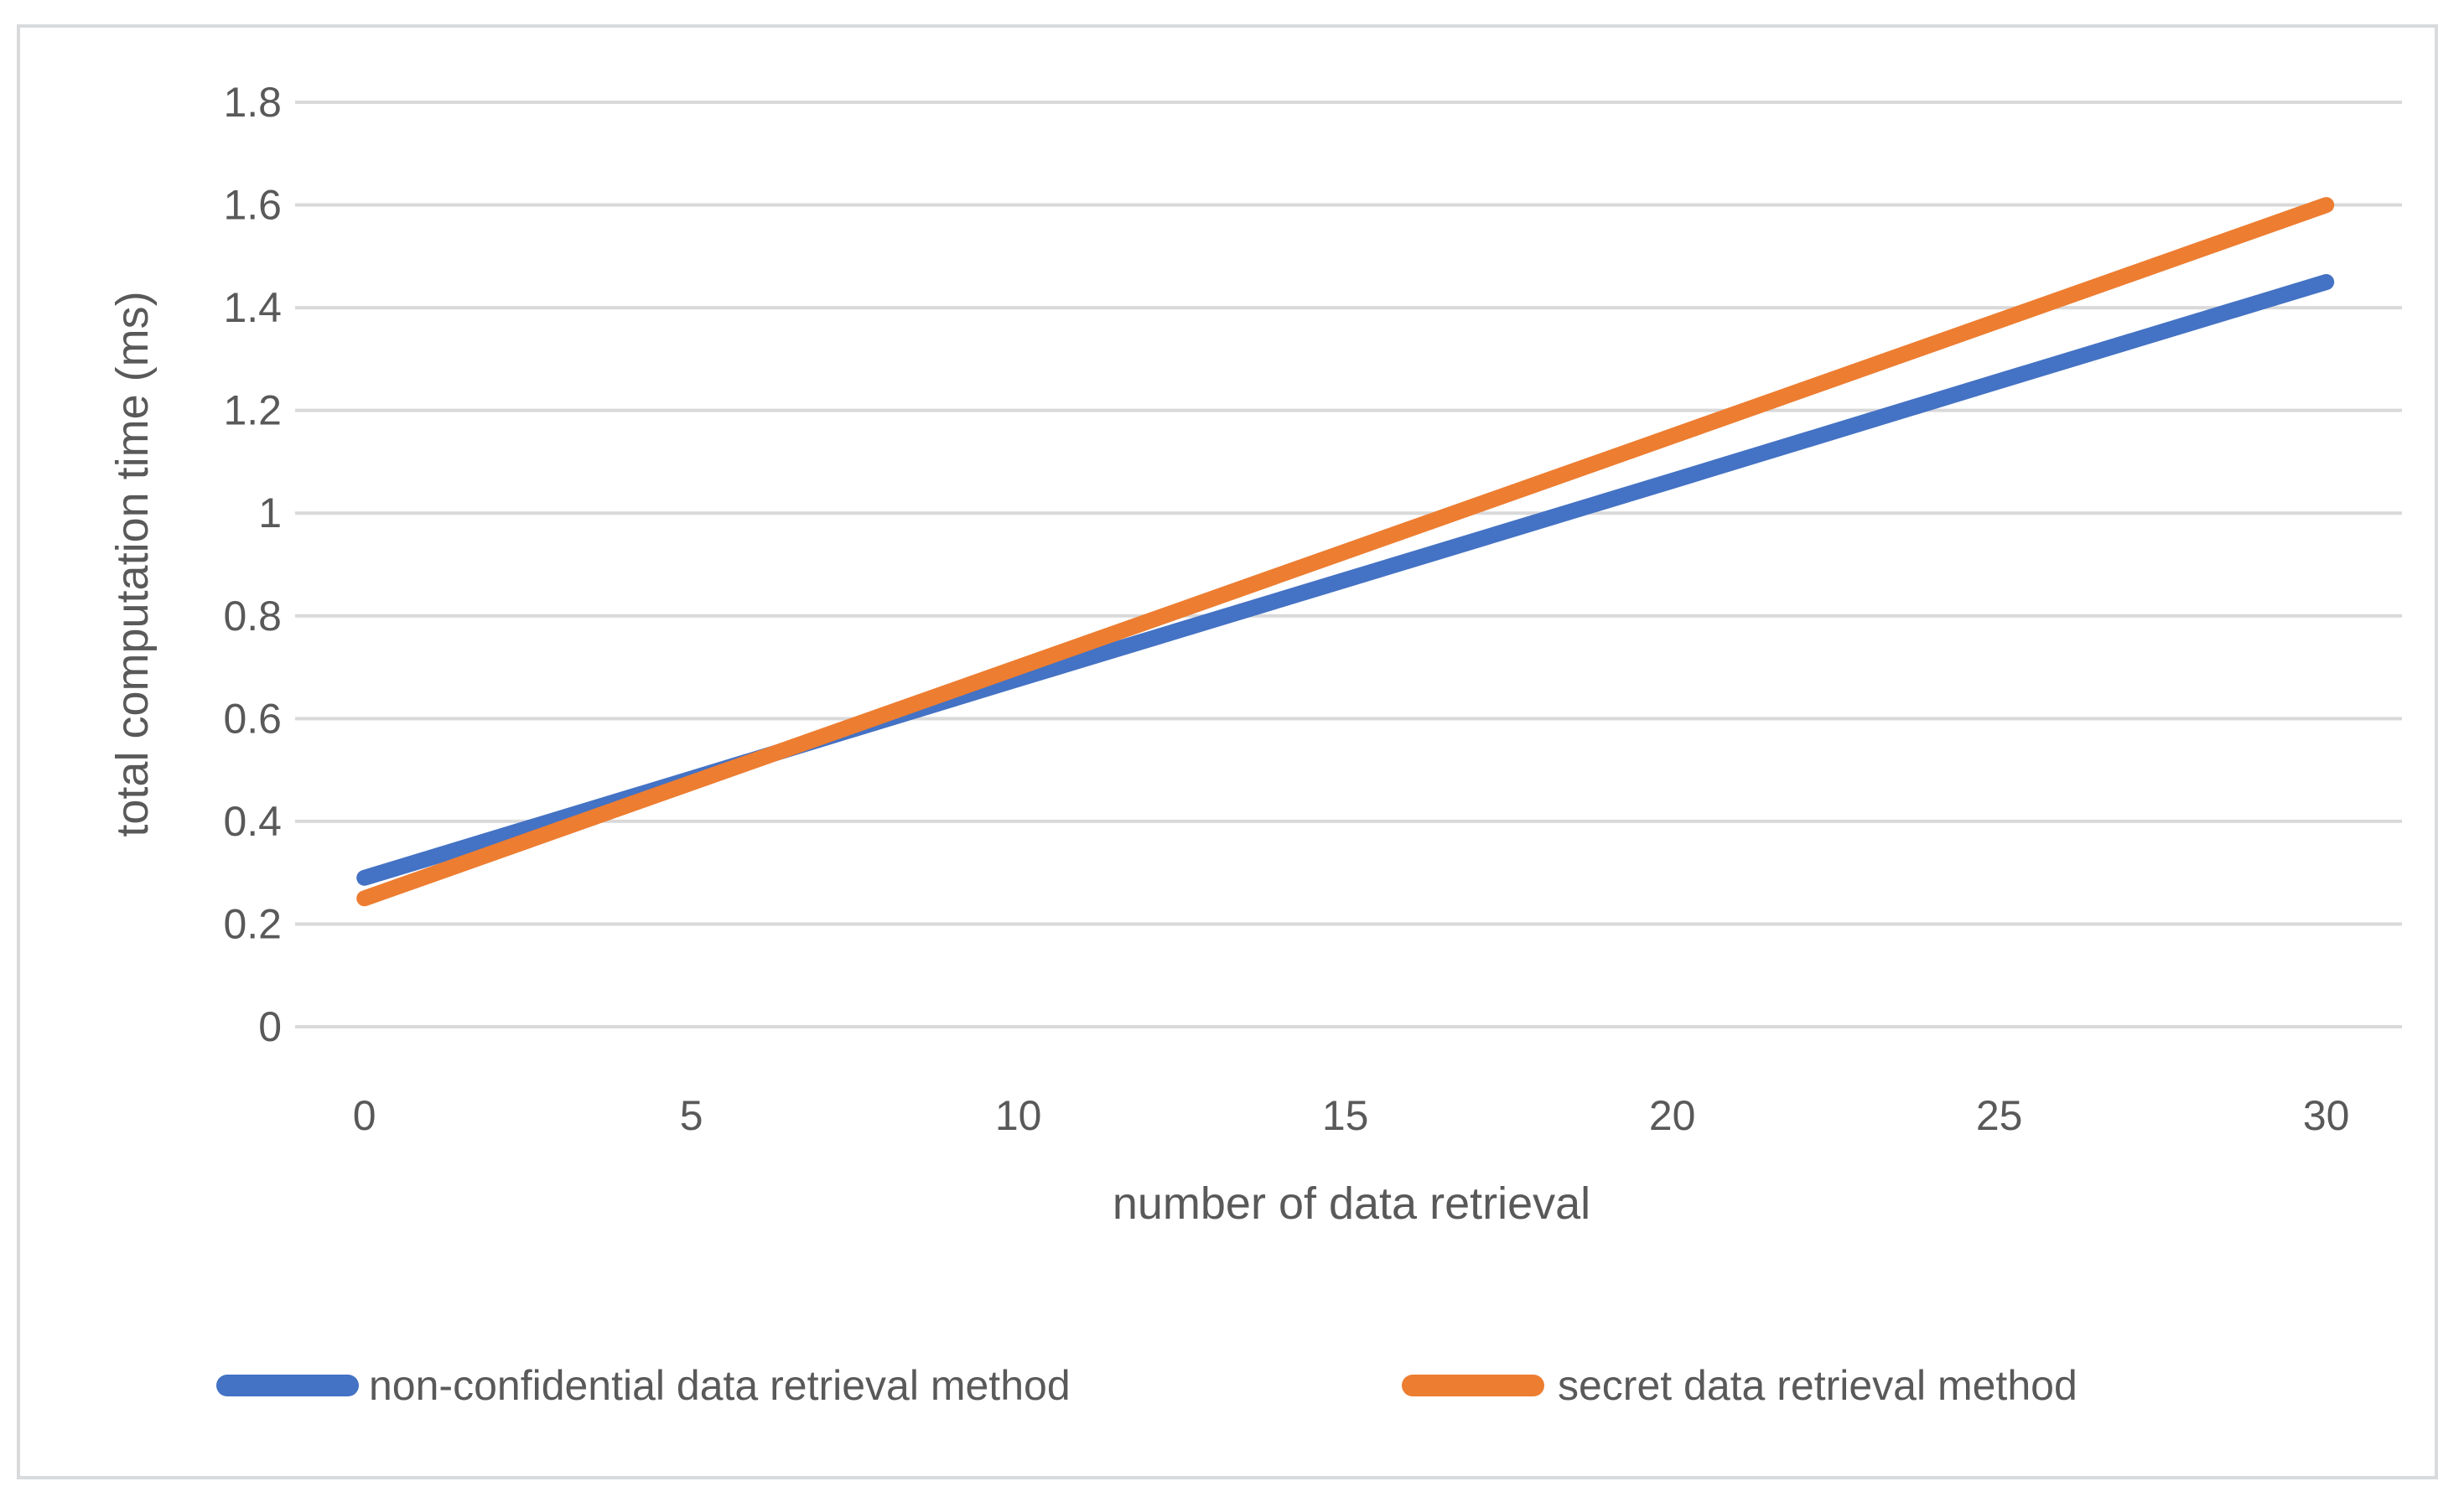 This screenshot has height=1502, width=2464. Describe the element at coordinates (720, 1385) in the screenshot. I see `legend-label-non-confidential-method: non-confidential data retrieval method` at that location.